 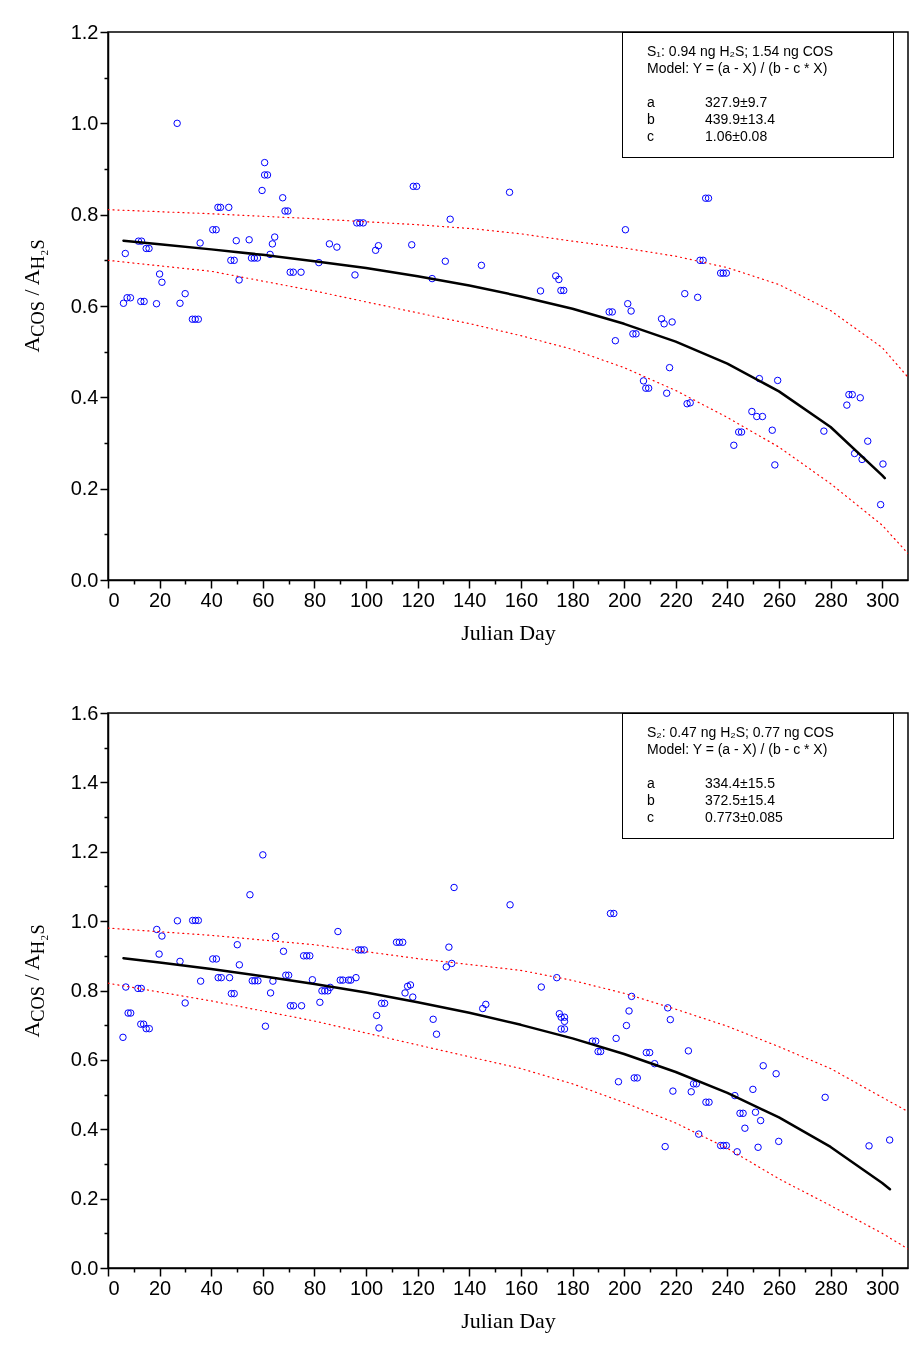 I want to click on annotation: 439.9±13.4, so click(x=740, y=119).